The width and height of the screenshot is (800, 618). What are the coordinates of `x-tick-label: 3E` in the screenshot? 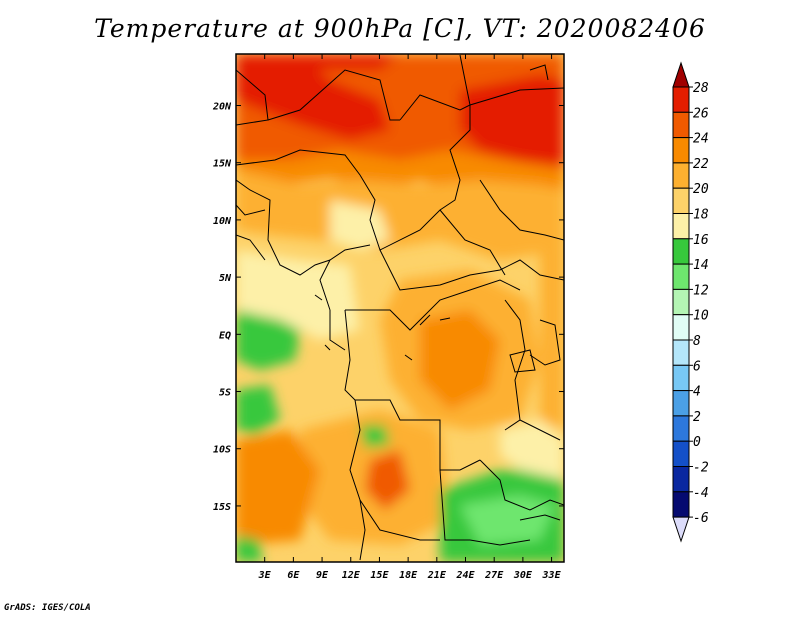 It's located at (265, 575).